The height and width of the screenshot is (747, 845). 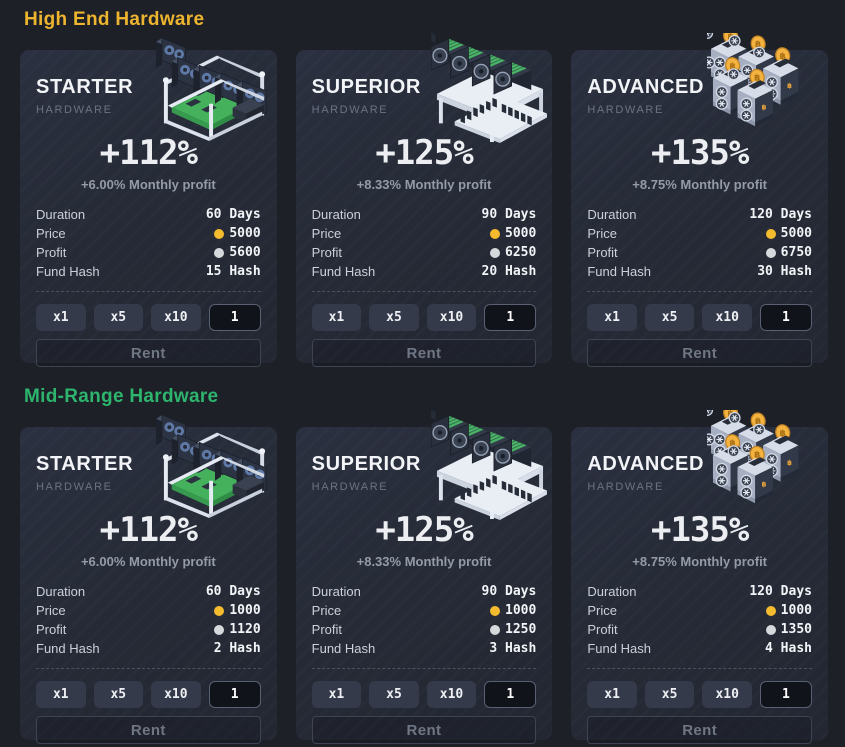 I want to click on stat-row-fund-hash: Fund Hash 15 Hash, so click(x=148, y=271).